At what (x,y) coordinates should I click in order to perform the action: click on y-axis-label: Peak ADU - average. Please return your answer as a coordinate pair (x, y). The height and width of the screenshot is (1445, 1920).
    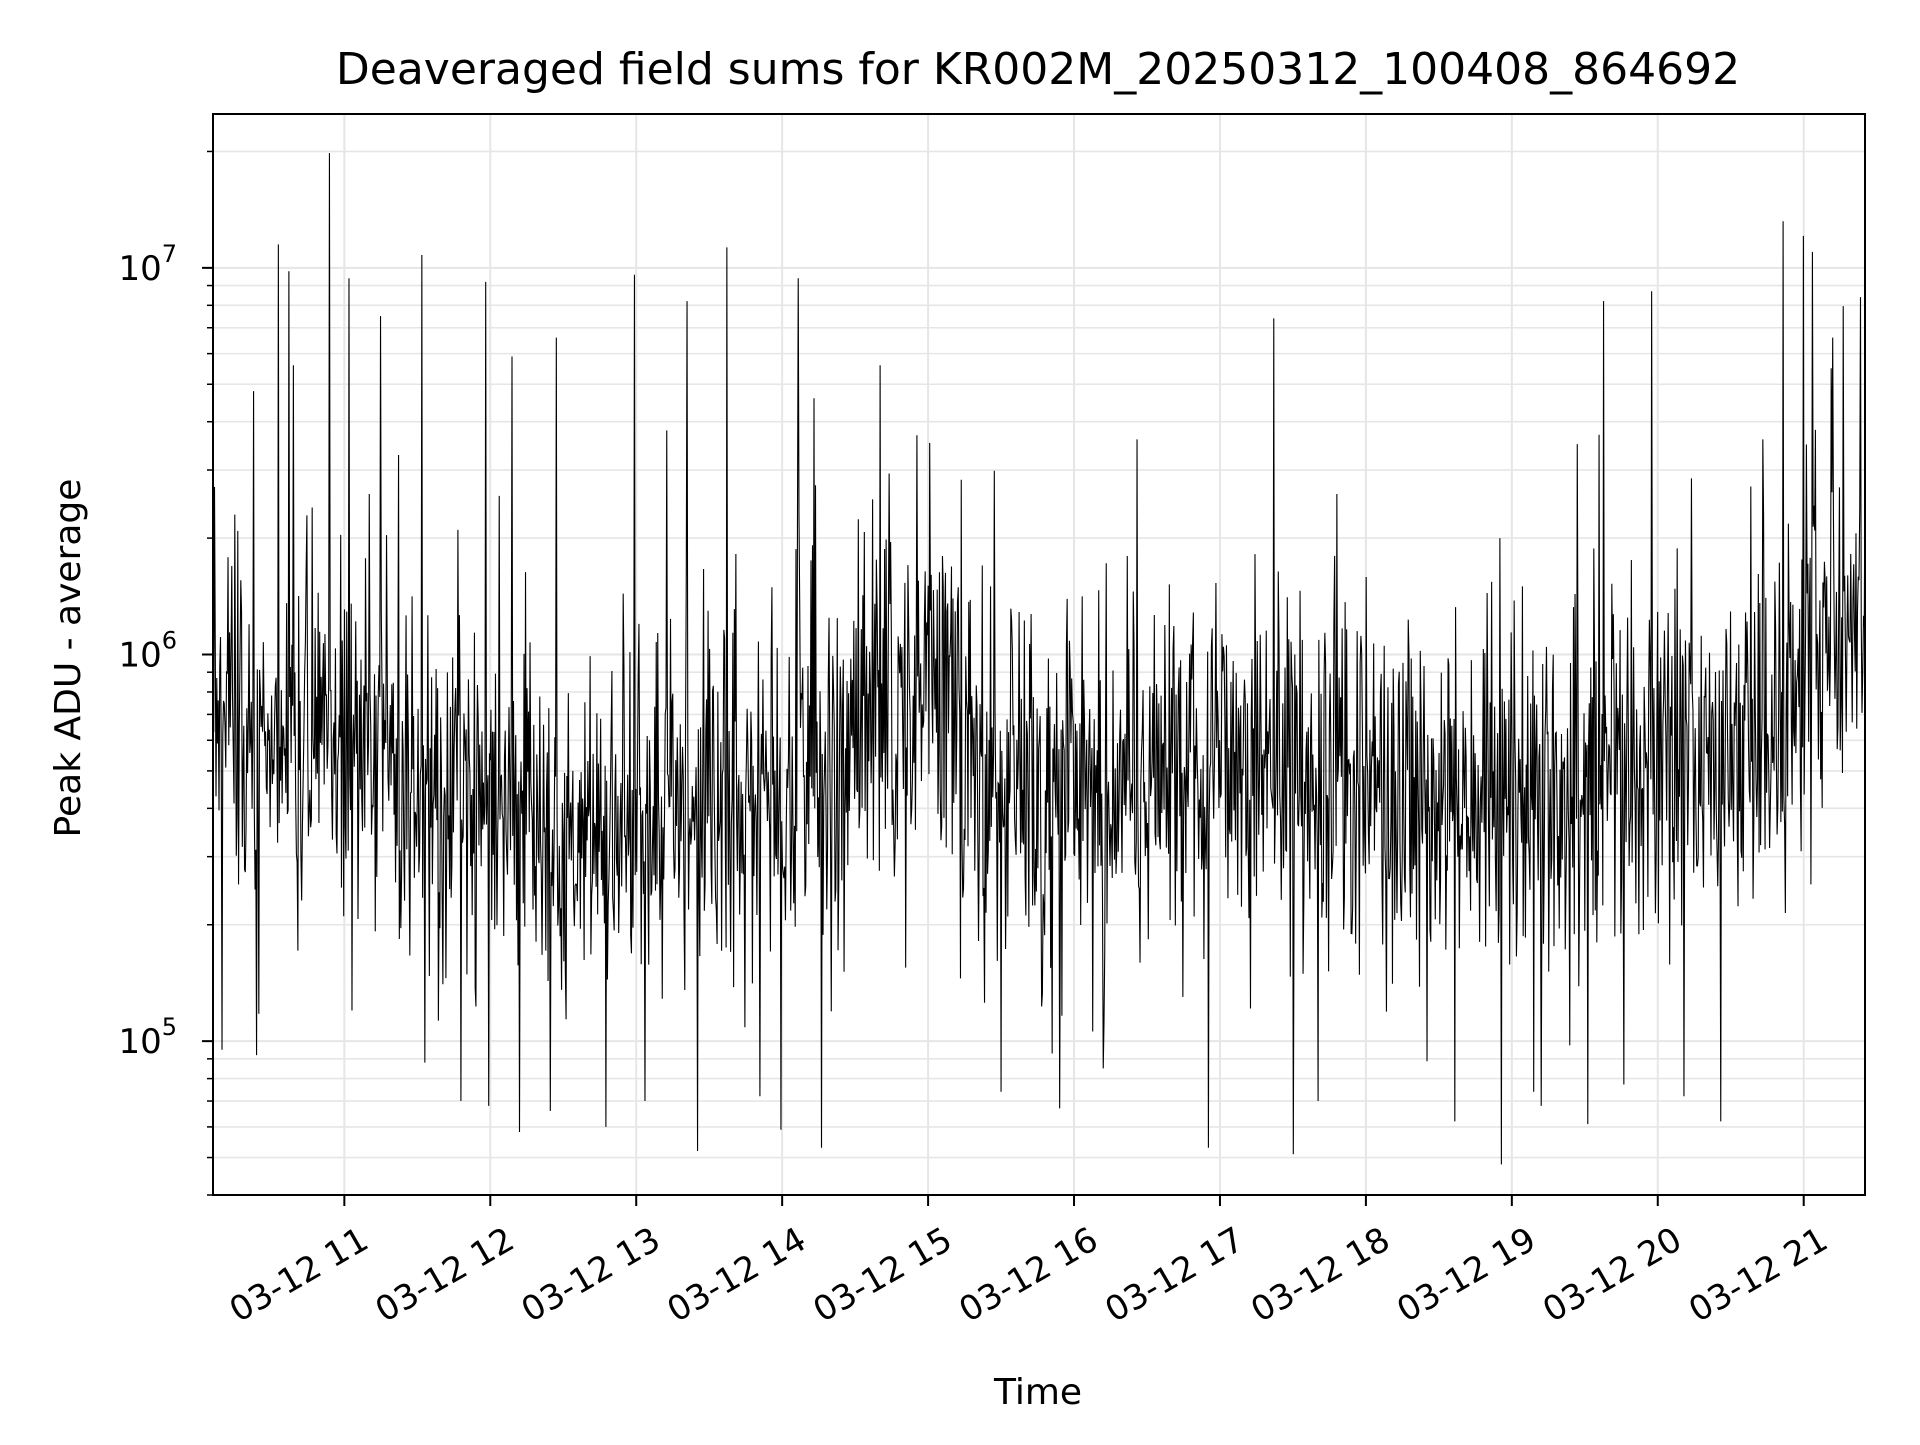
    Looking at the image, I should click on (68, 658).